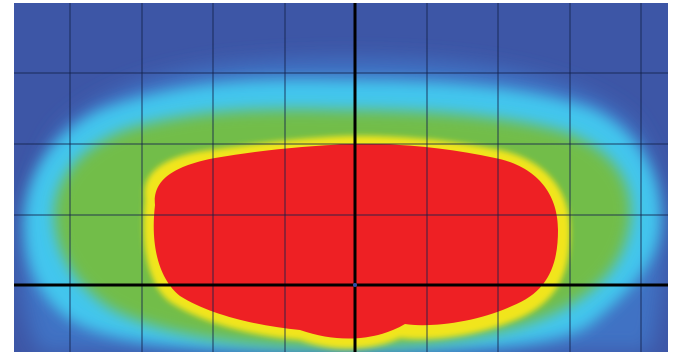 Image resolution: width=676 pixels, height=352 pixels. I want to click on left-margin, so click(7, 176).